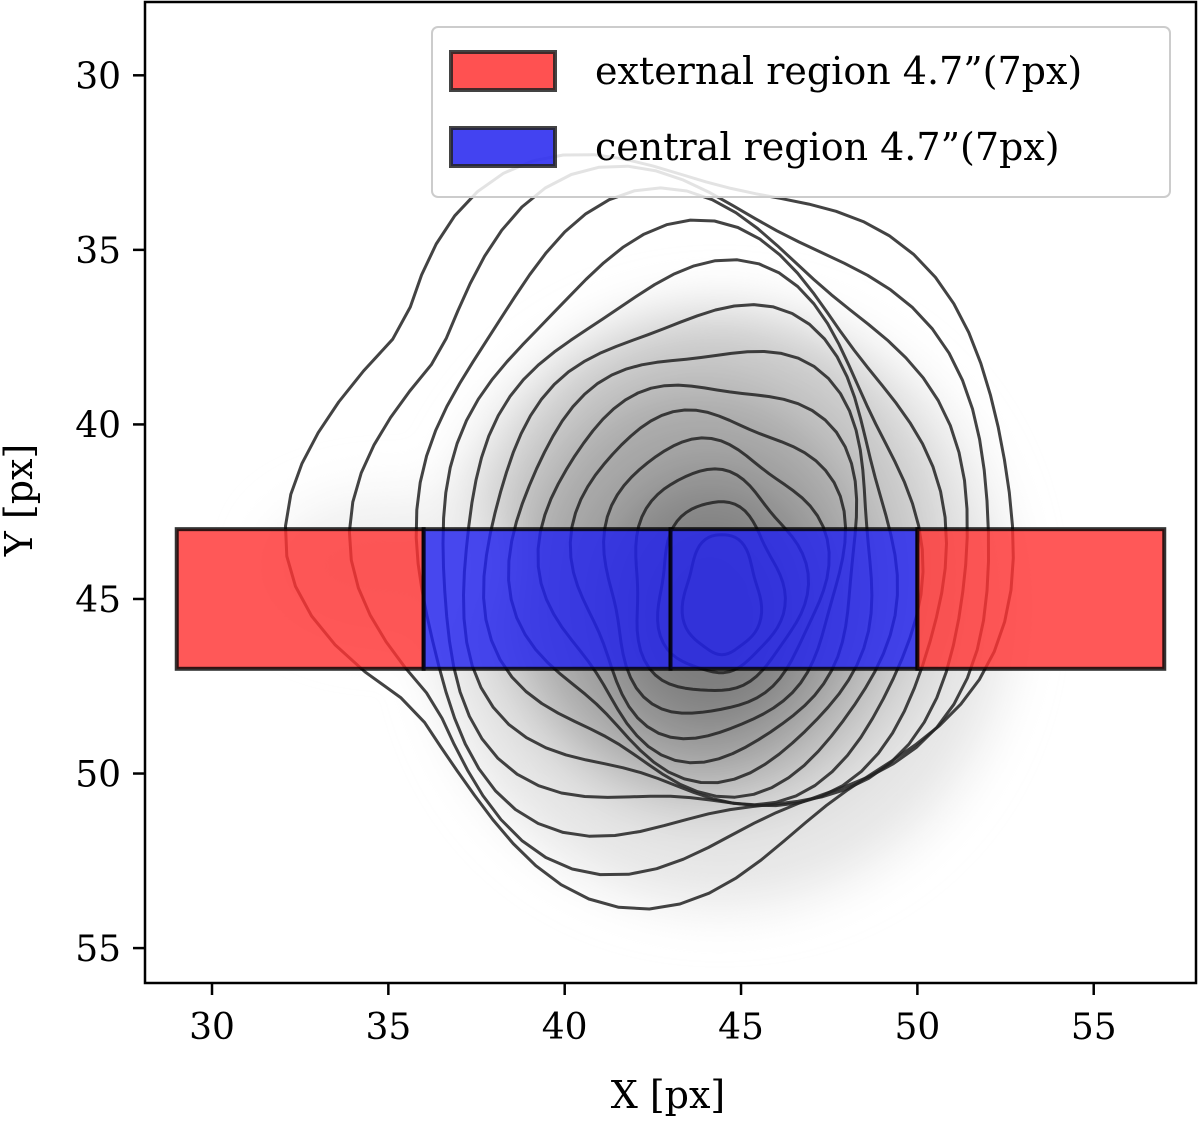  I want to click on x-tick-label: 30, so click(212, 1027).